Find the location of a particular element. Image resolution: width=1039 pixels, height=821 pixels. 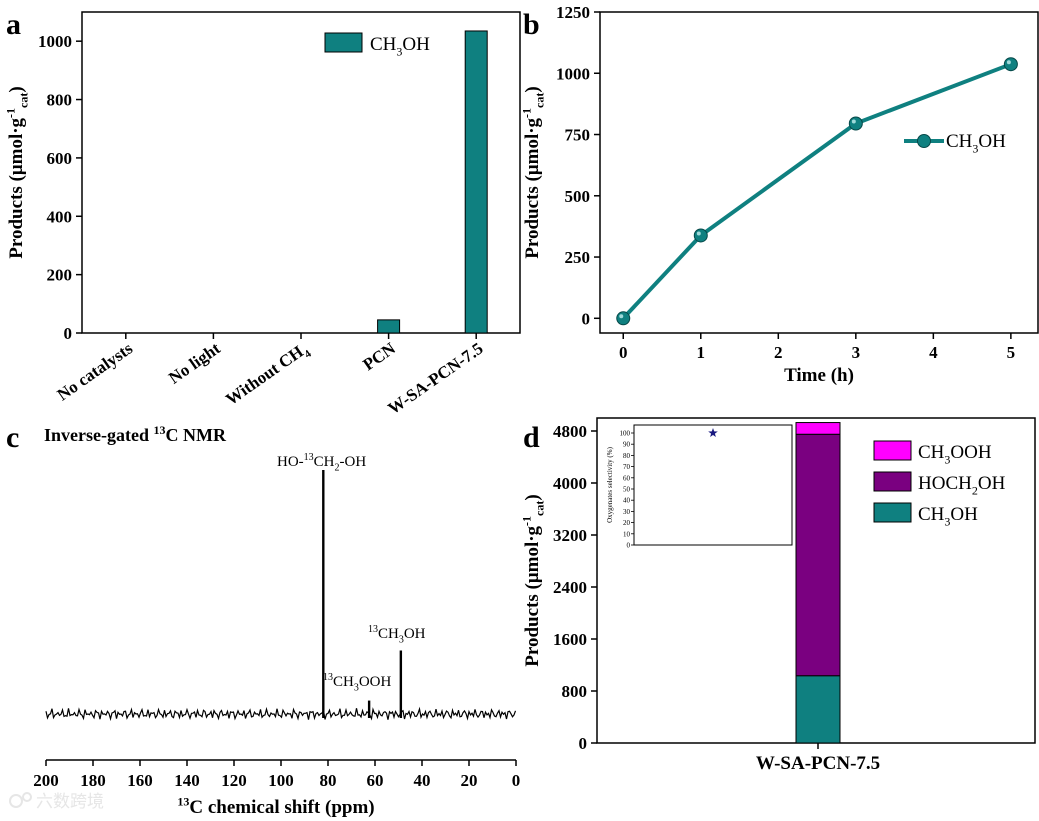

text-part: HOCH is located at coordinates (945, 483).